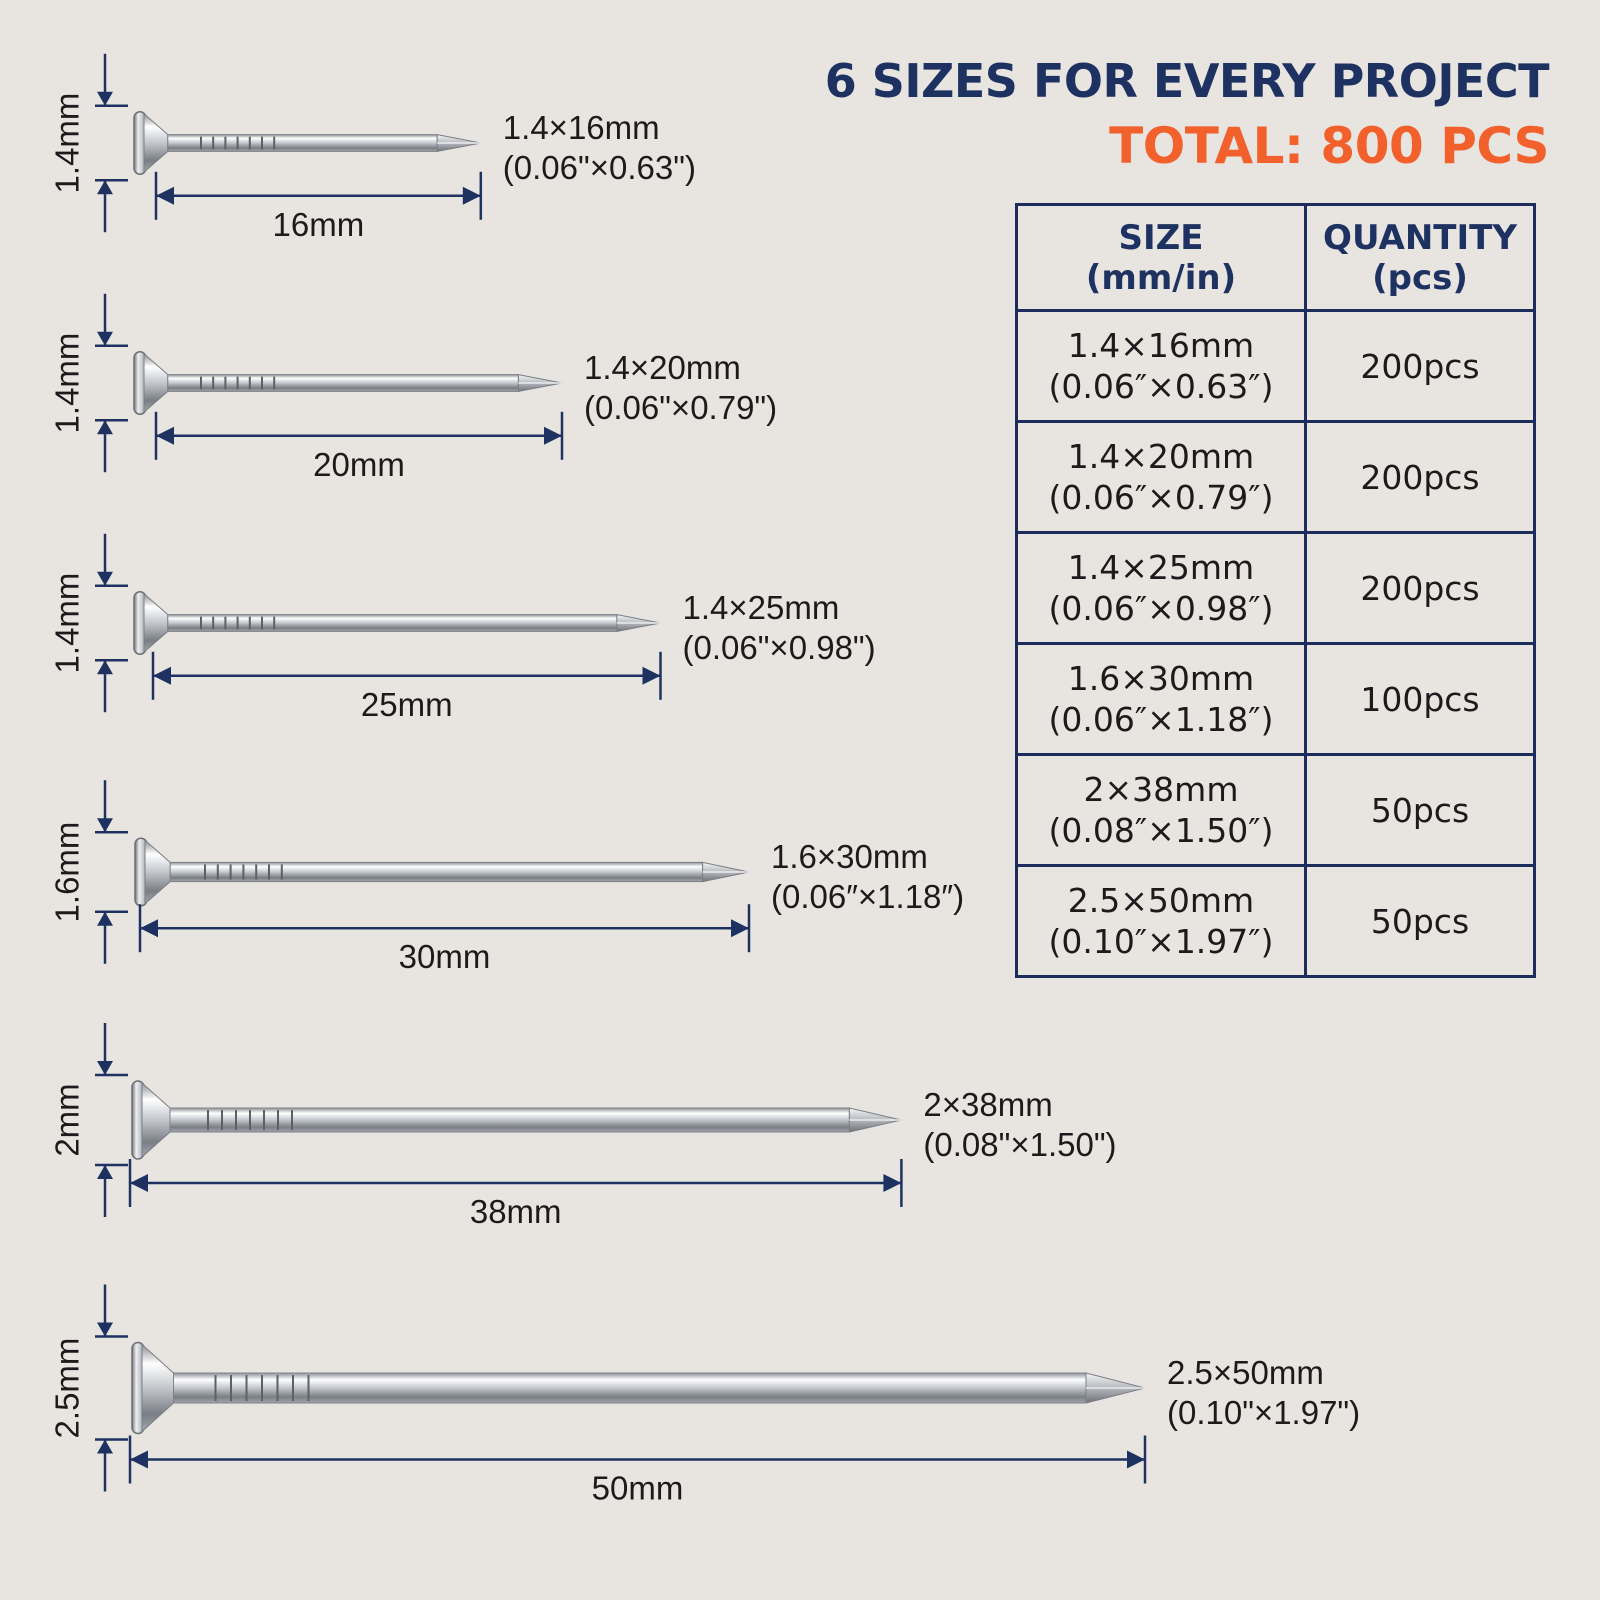  I want to click on size-column-header: SIZE (mm/in), so click(1161, 257).